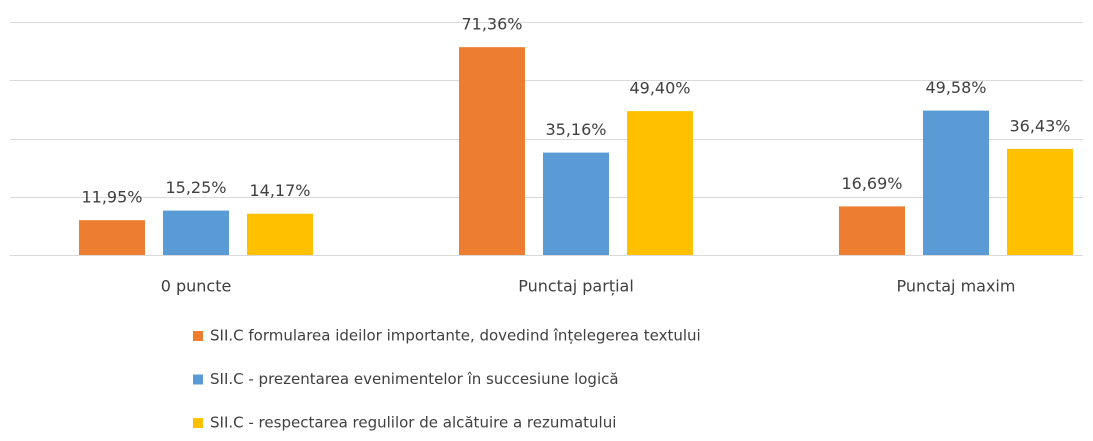  I want to click on x-tick-label: Punctaj parțial, so click(576, 286).